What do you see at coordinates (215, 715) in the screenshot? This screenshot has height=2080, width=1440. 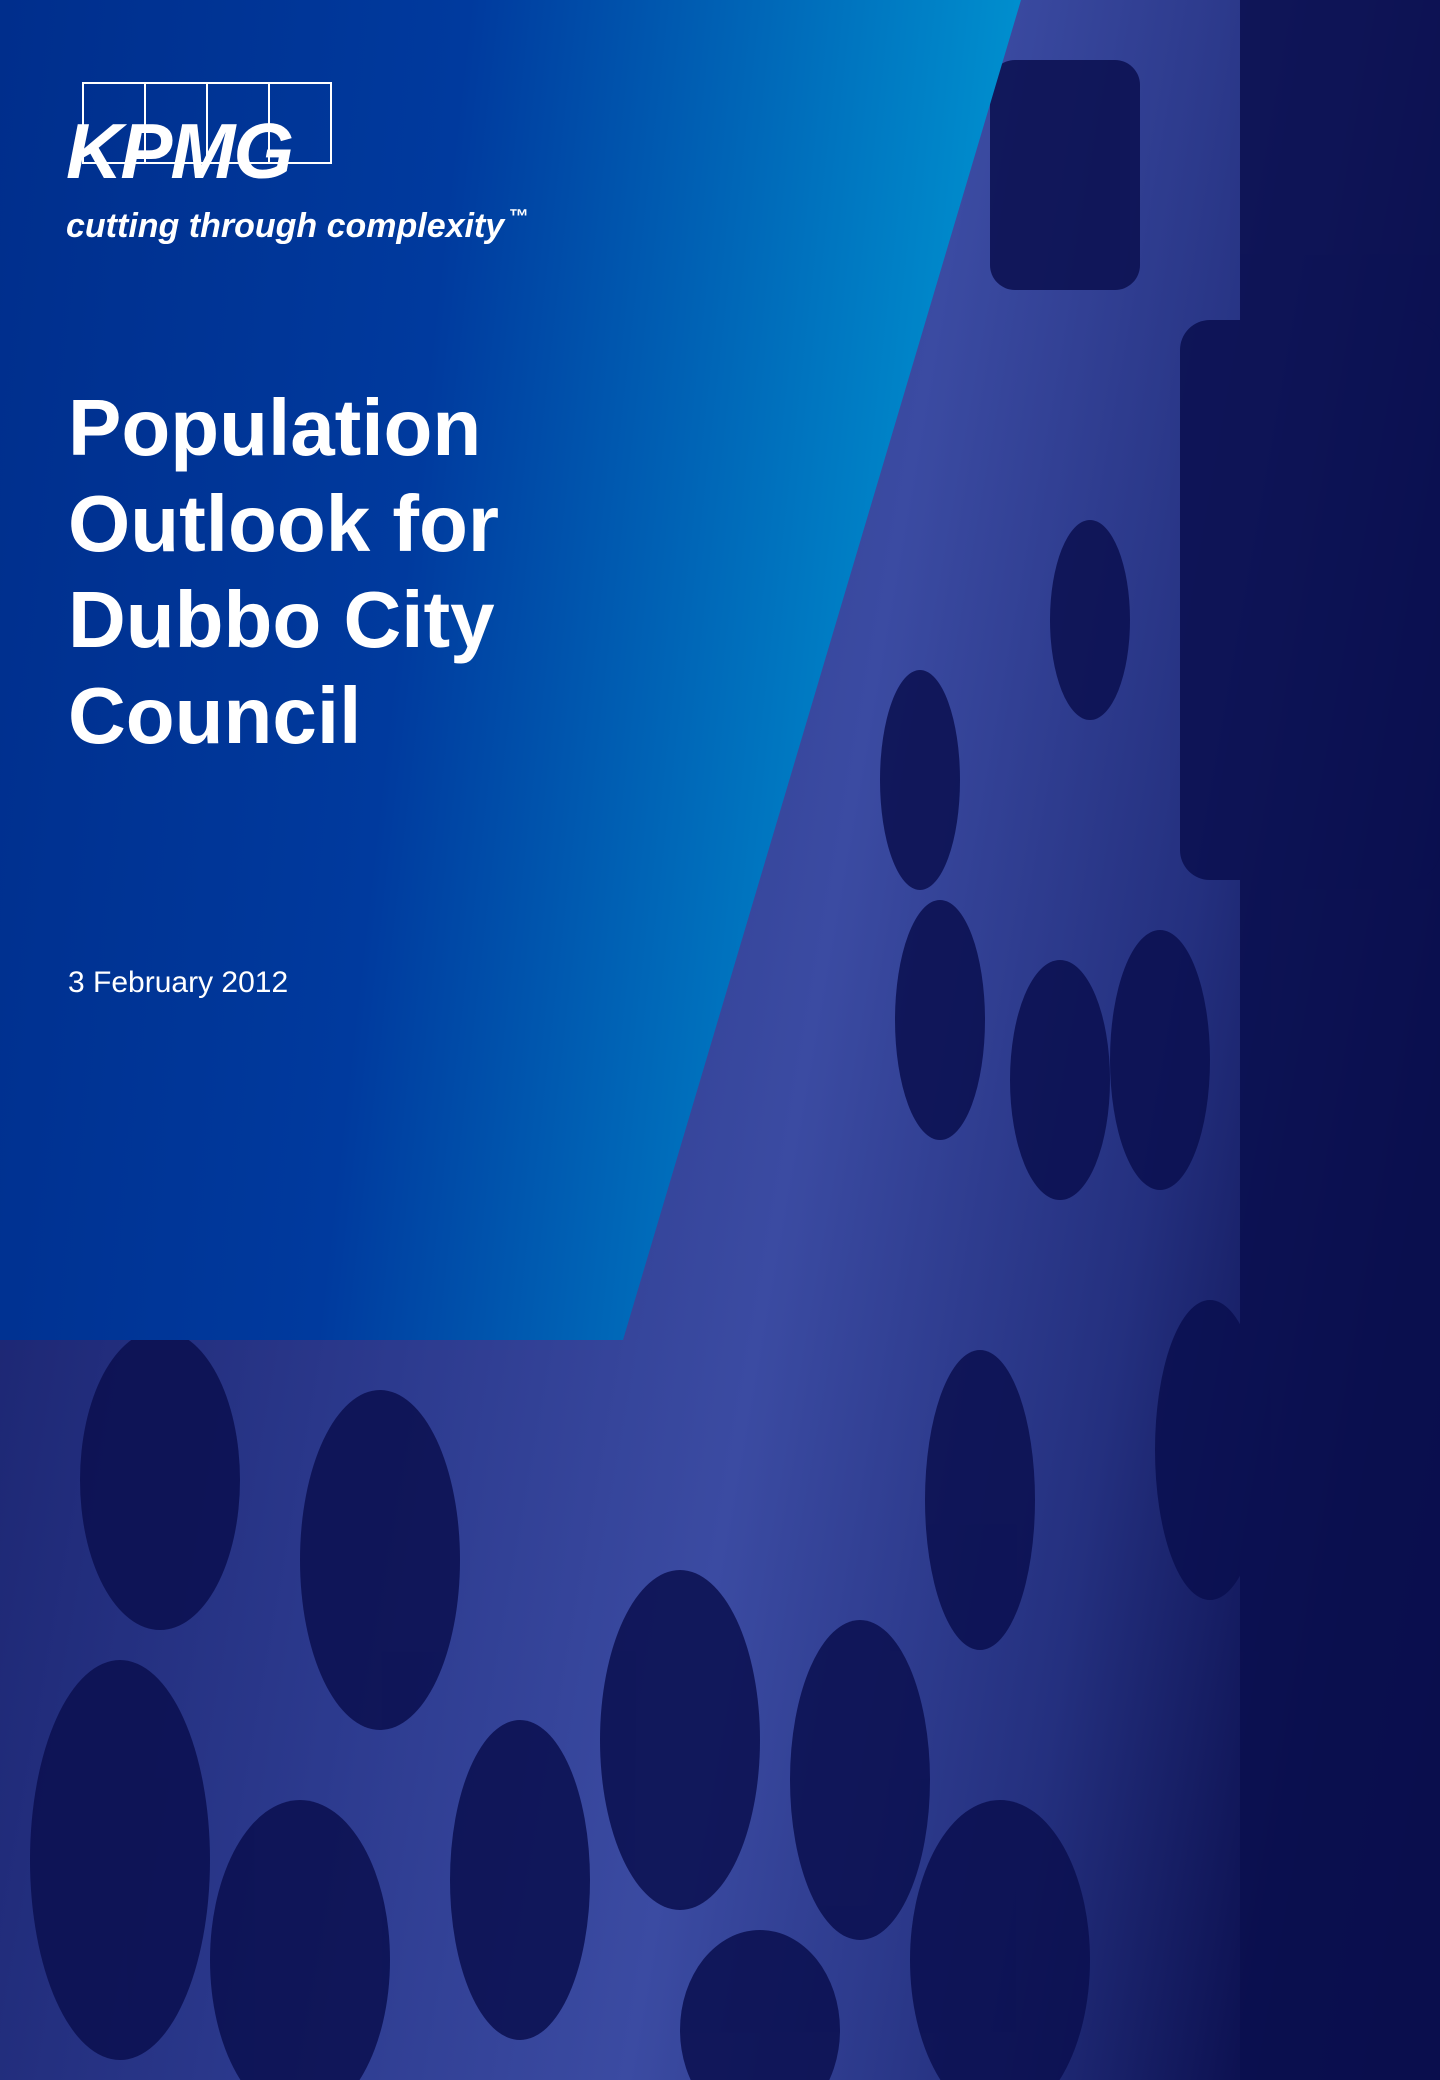 I see `title-line: Council` at bounding box center [215, 715].